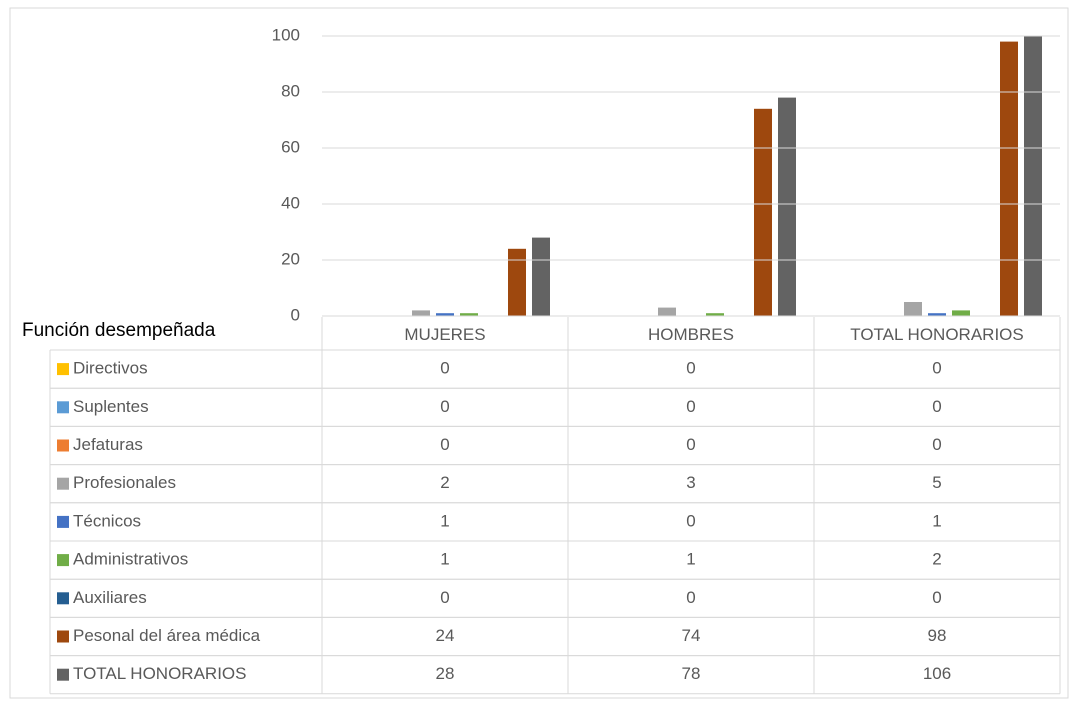 The height and width of the screenshot is (704, 1079). Describe the element at coordinates (295, 314) in the screenshot. I see `y-tick-label: 0` at that location.